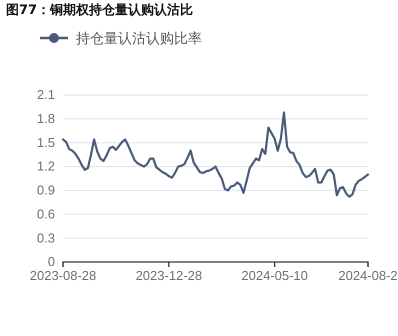 This screenshot has height=336, width=398. What do you see at coordinates (45, 214) in the screenshot?
I see `y-tick-label: 0.6` at bounding box center [45, 214].